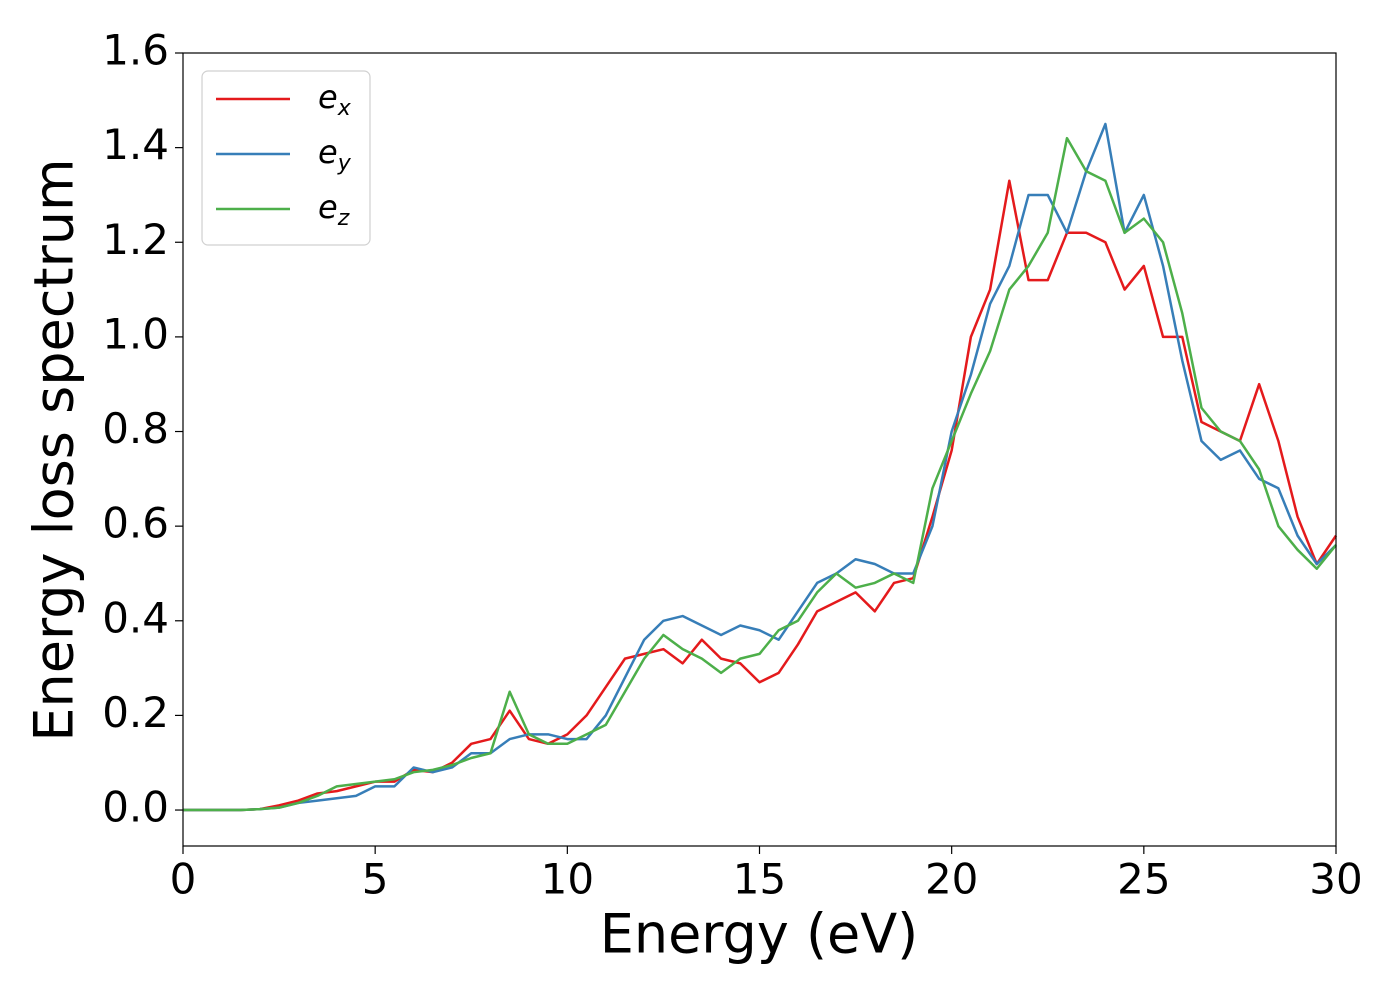 The image size is (1400, 1000). What do you see at coordinates (951, 879) in the screenshot?
I see `x-tick-label: 20` at bounding box center [951, 879].